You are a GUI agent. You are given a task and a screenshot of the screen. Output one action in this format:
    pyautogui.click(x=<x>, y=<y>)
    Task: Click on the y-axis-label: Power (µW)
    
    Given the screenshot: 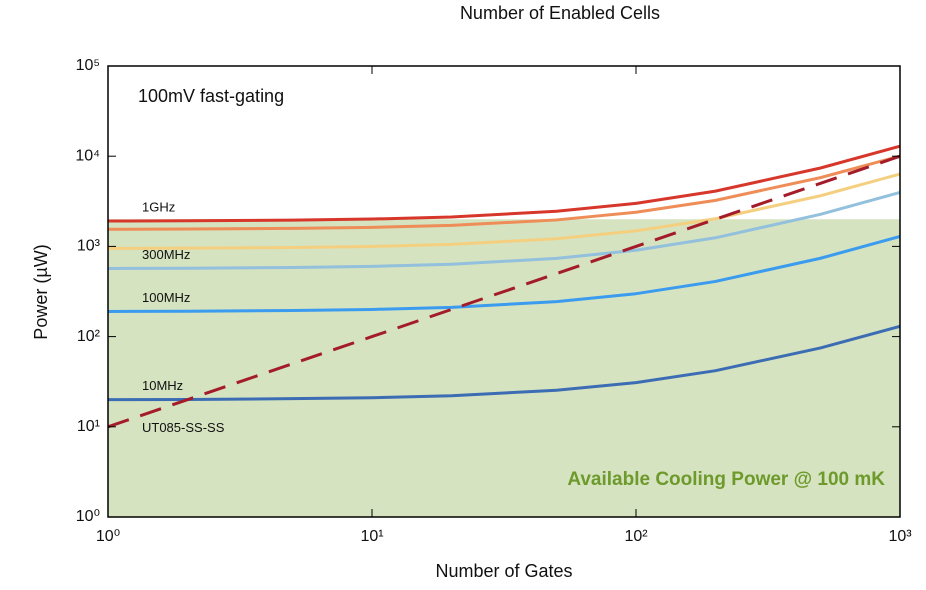 What is the action you would take?
    pyautogui.click(x=41, y=291)
    